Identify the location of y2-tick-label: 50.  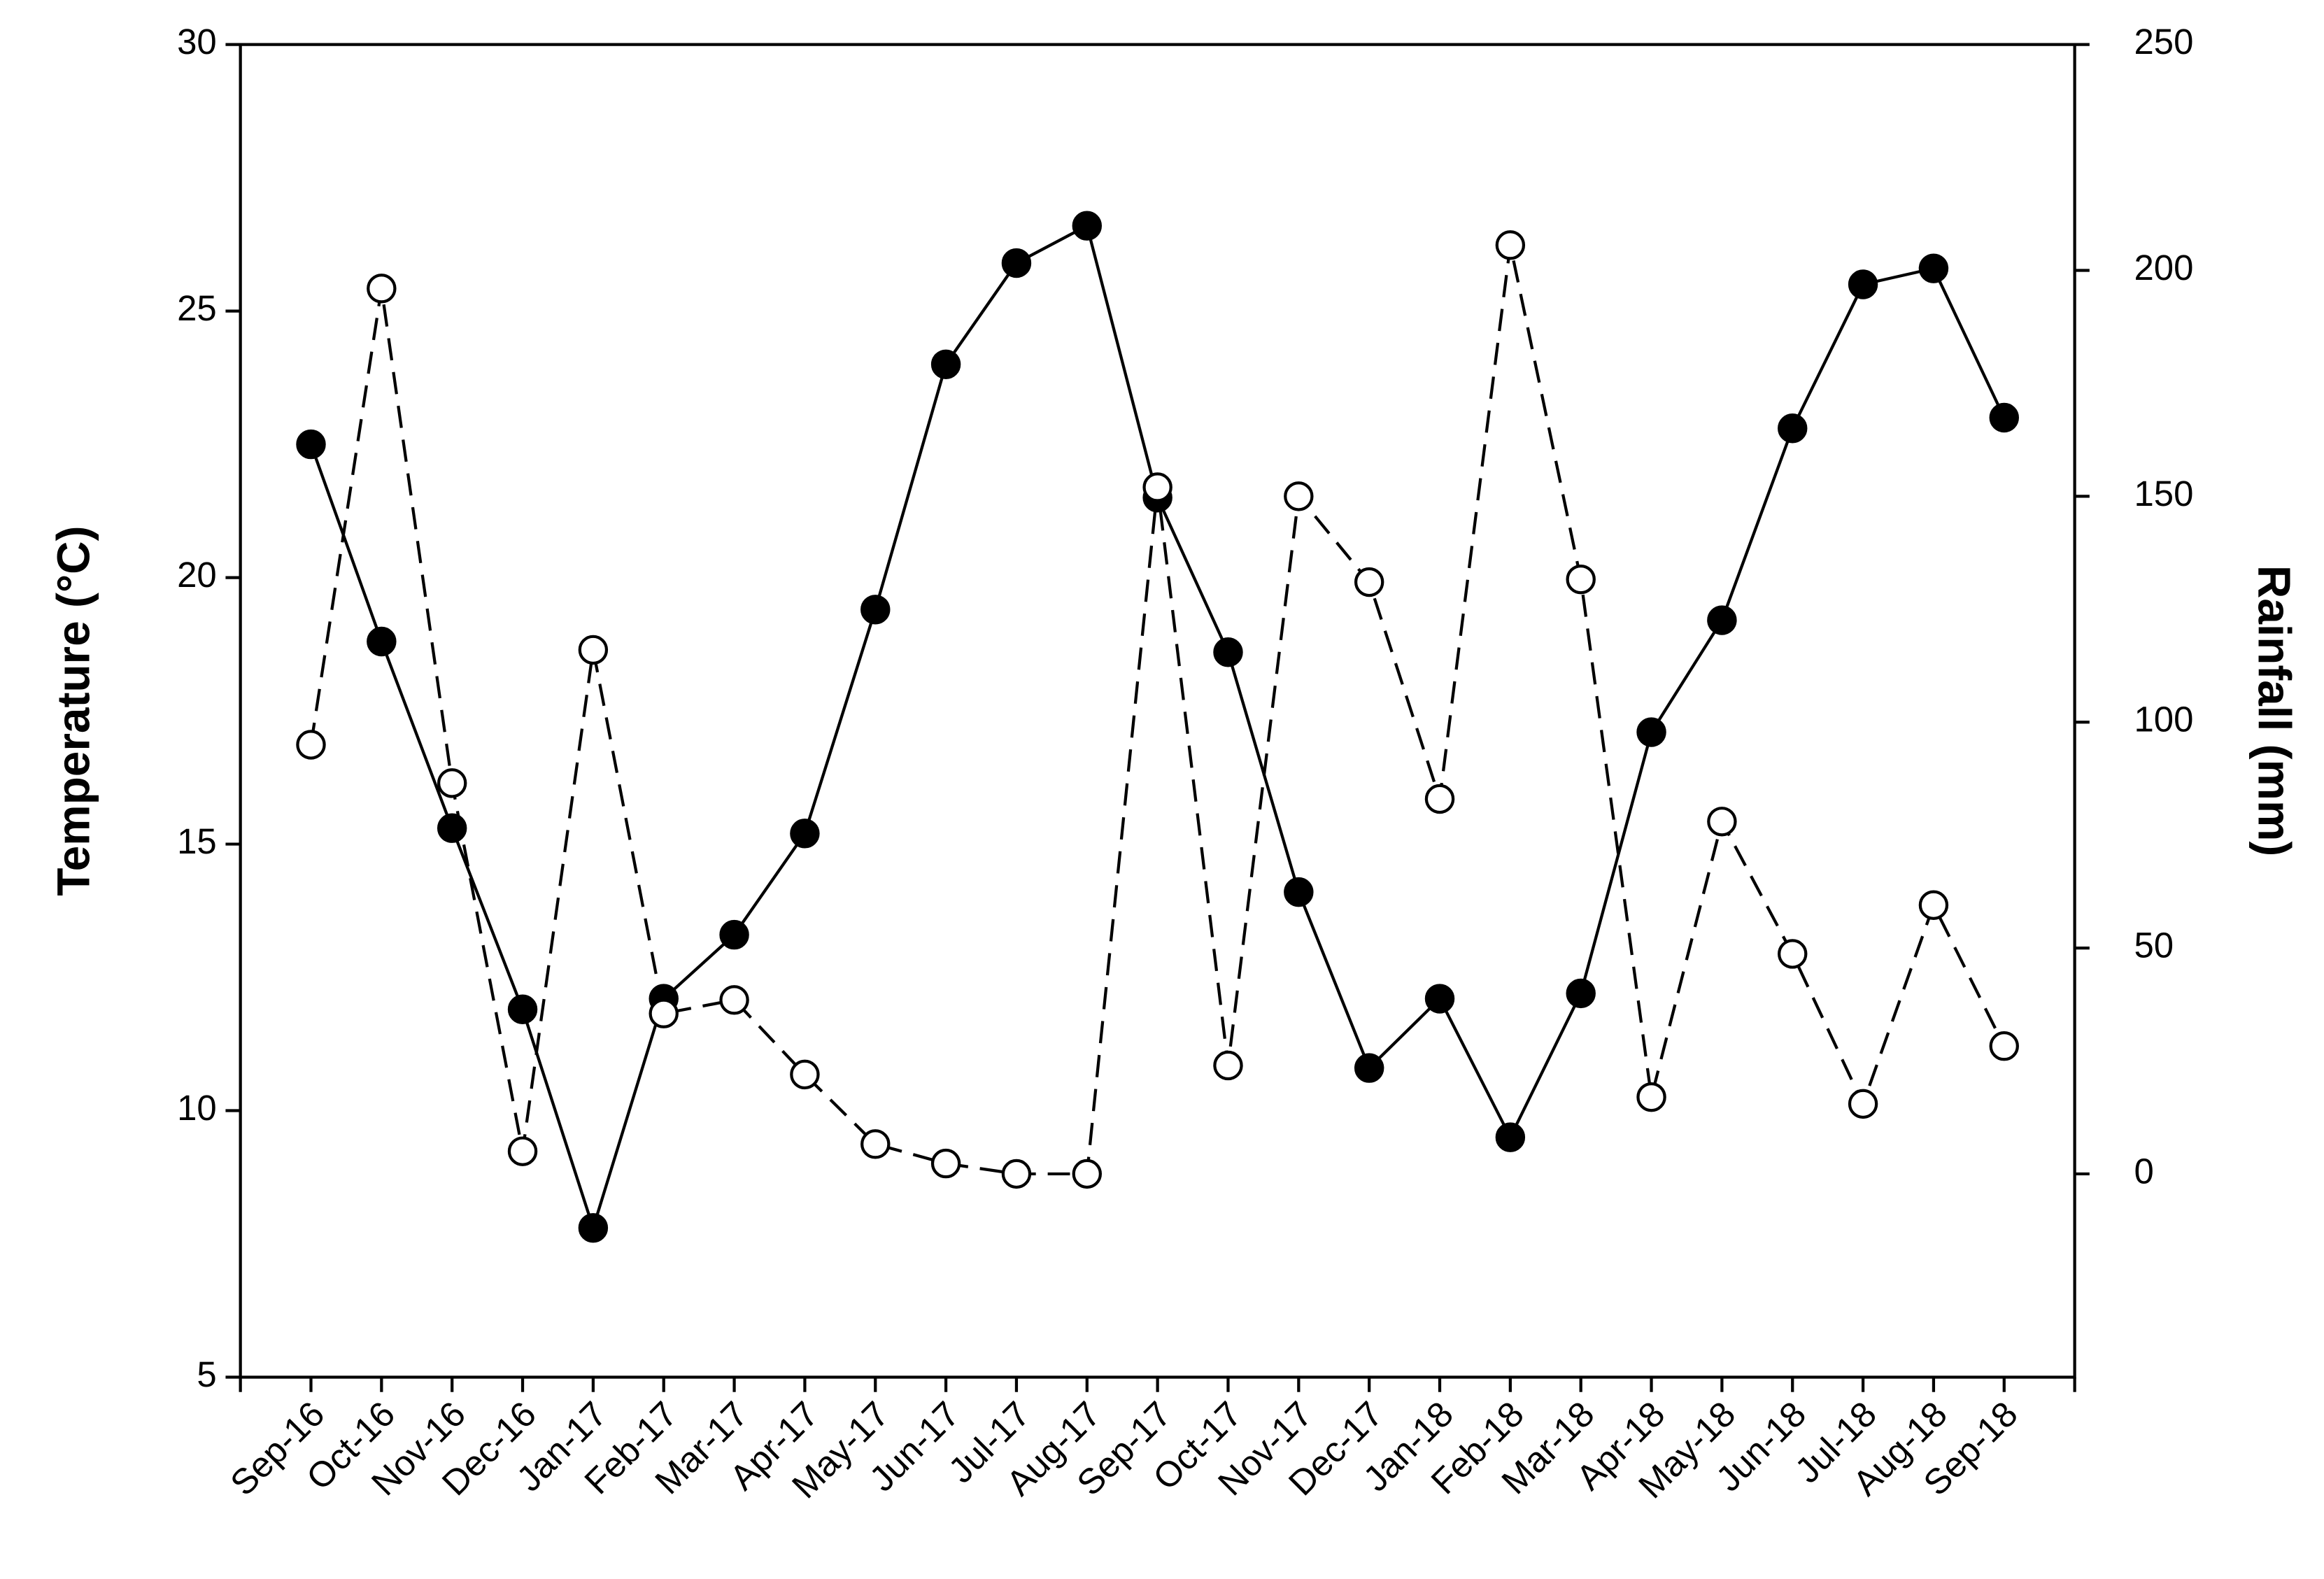
(2154, 945).